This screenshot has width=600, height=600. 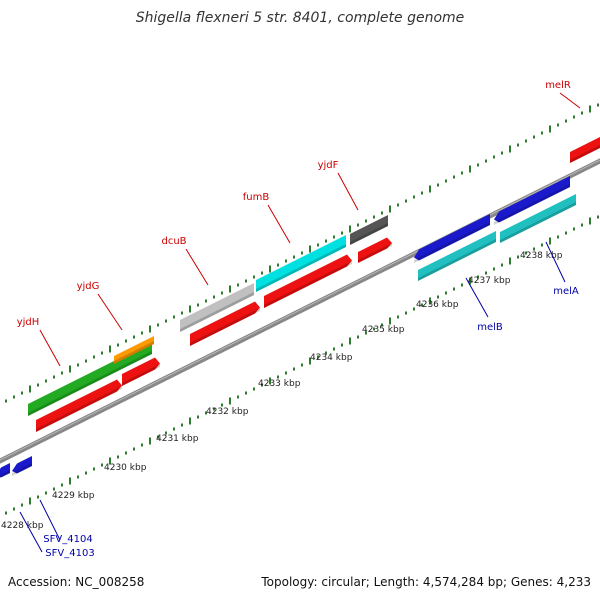 What do you see at coordinates (110, 312) in the screenshot?
I see `leader-line-yjdg` at bounding box center [110, 312].